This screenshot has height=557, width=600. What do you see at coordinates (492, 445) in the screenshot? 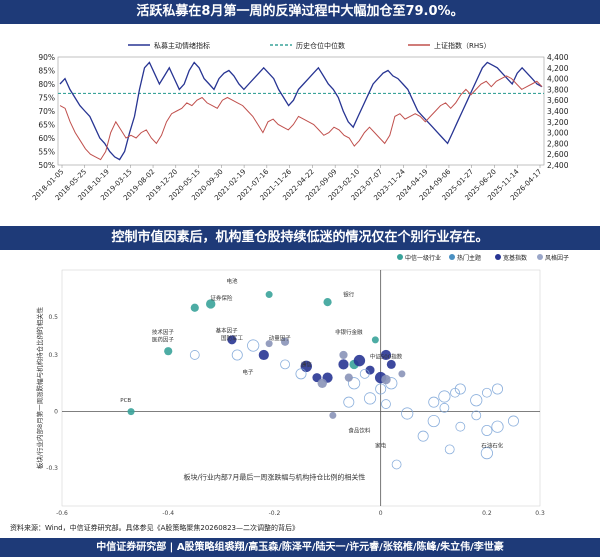
I see `point-label: 石油石化` at bounding box center [492, 445].